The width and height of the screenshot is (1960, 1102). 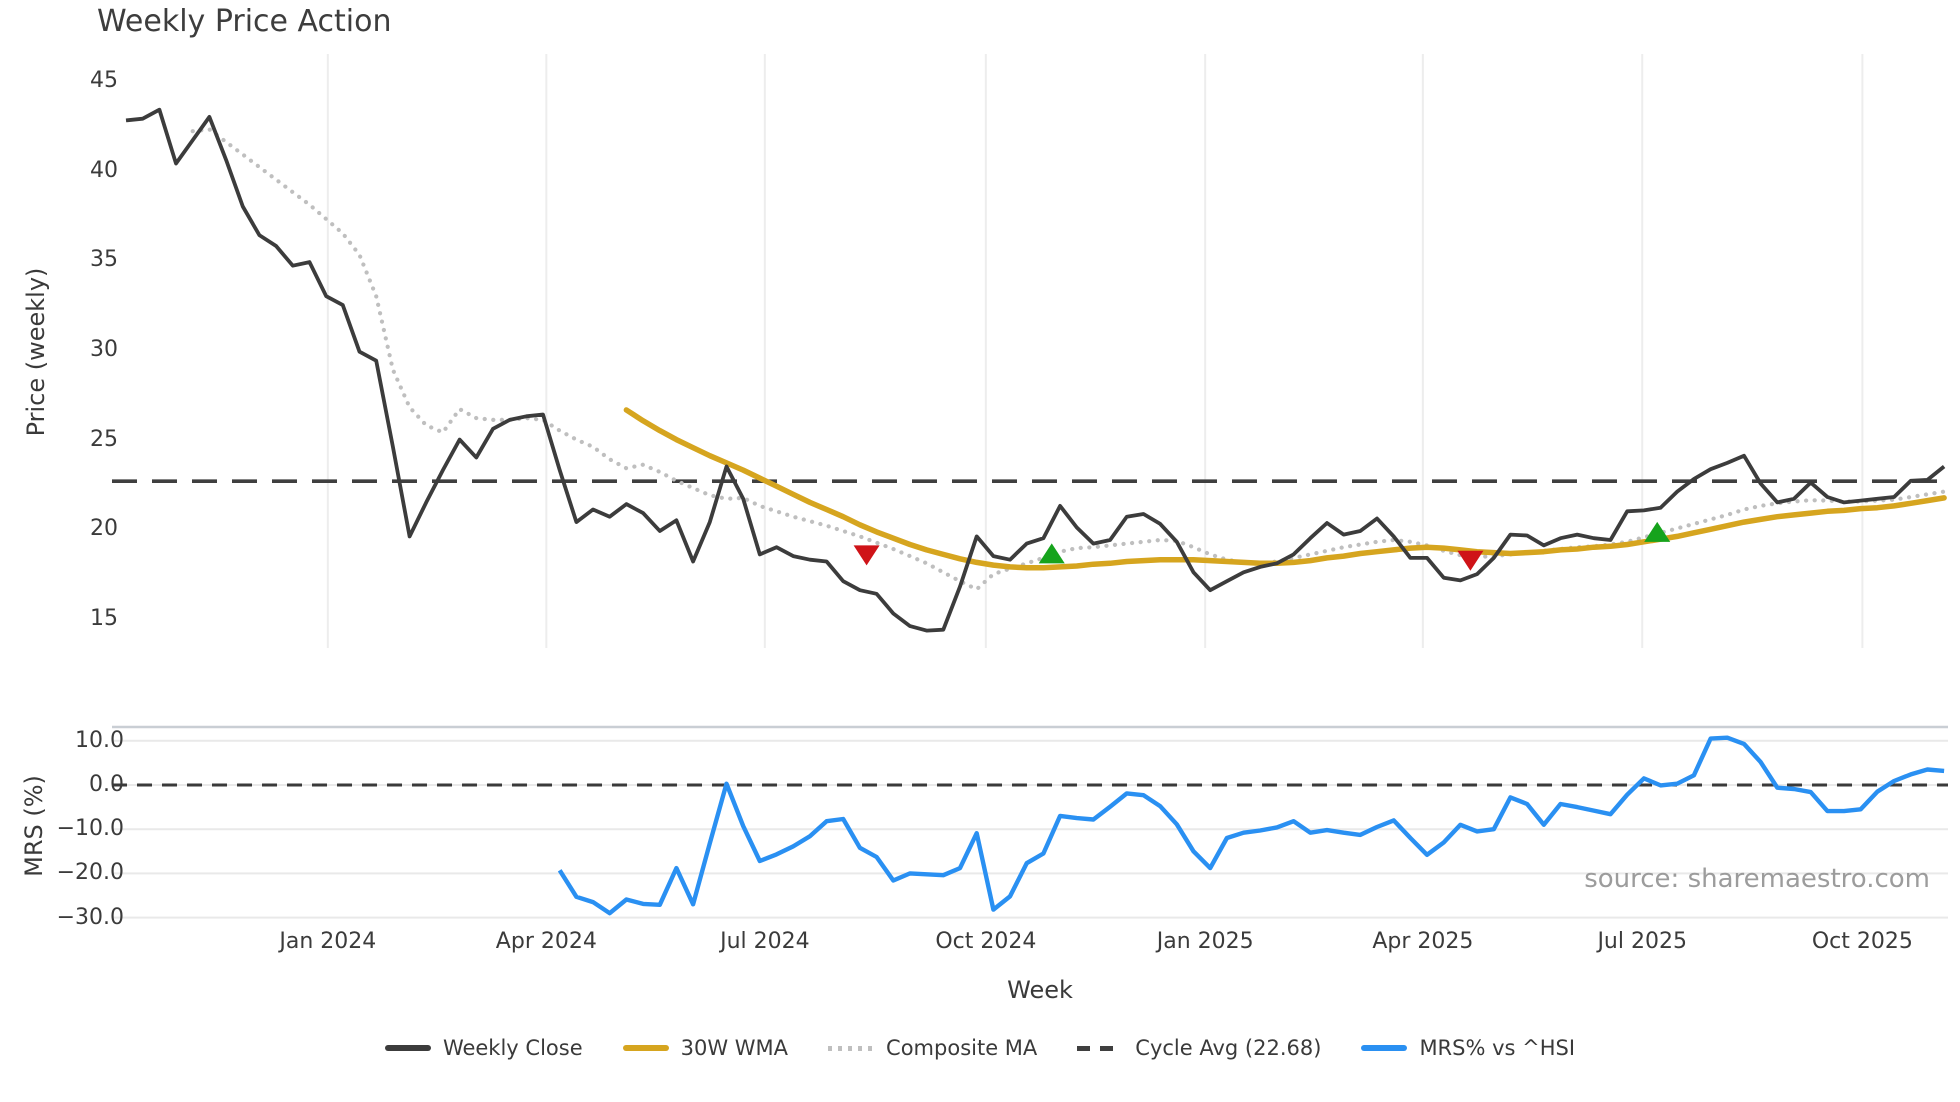 I want to click on price-tick-label: 30, so click(x=104, y=349).